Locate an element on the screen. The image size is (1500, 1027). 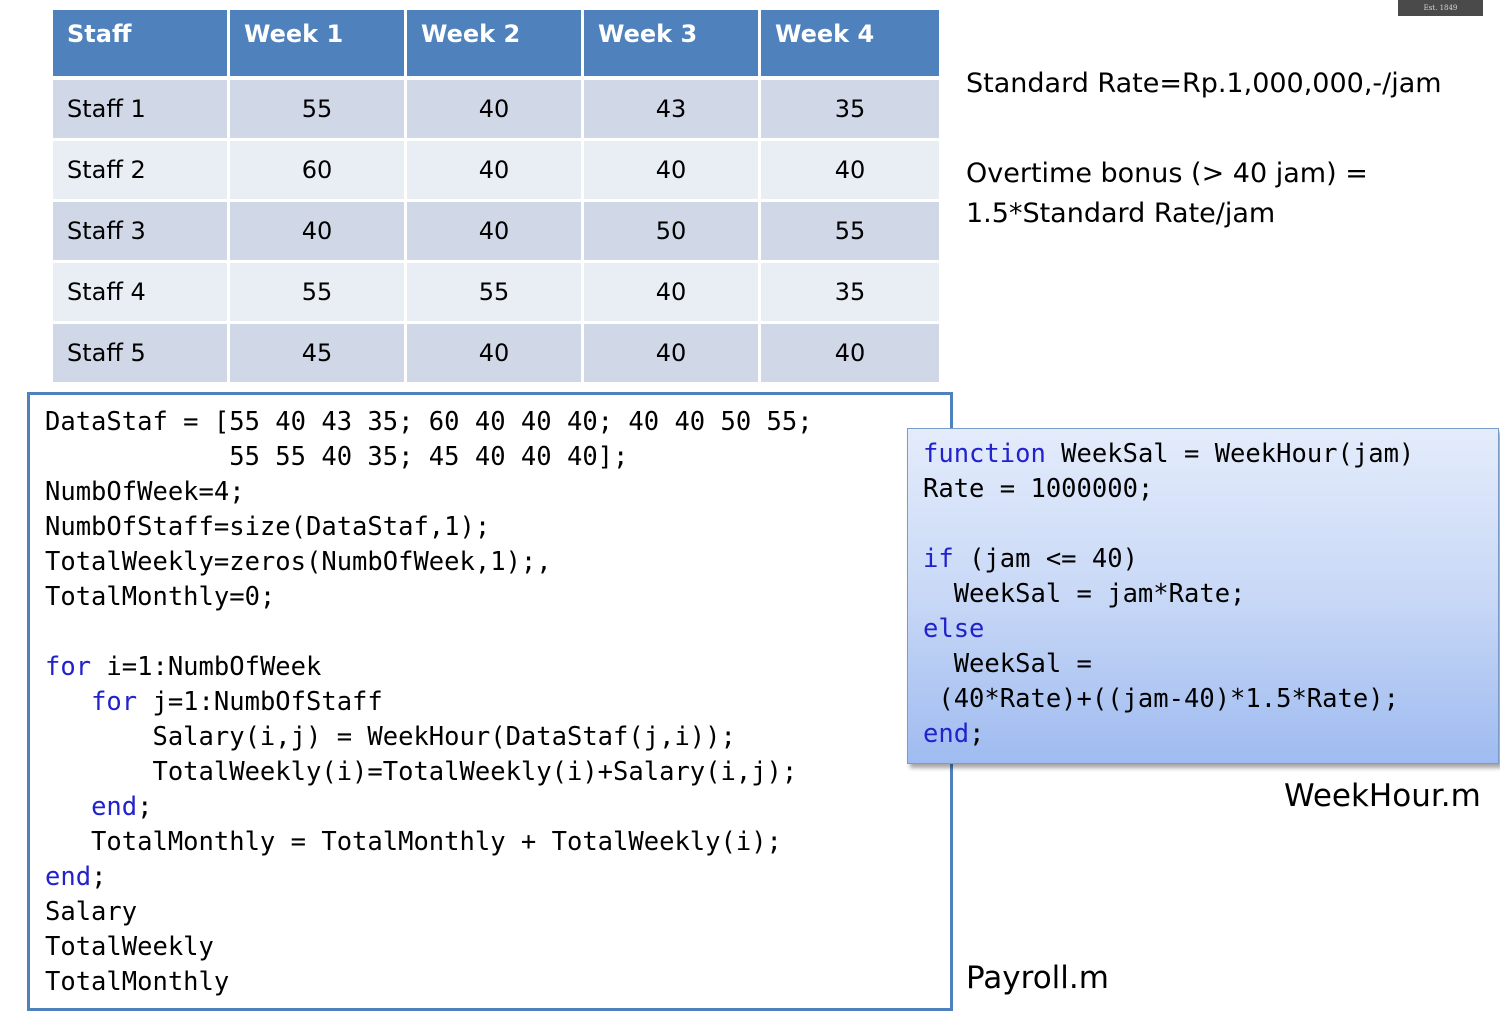
code-line: else is located at coordinates (953, 629).